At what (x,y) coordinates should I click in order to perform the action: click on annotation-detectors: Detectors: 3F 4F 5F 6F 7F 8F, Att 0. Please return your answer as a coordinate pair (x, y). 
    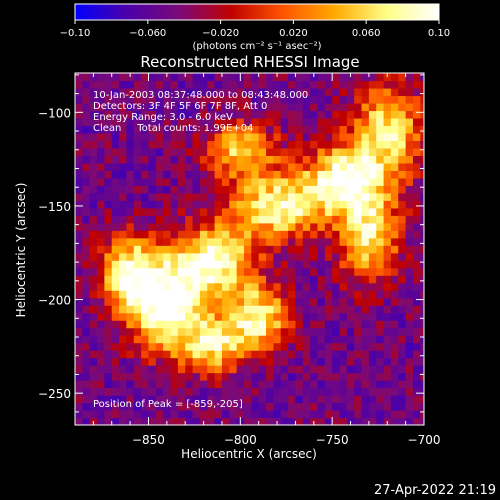
    Looking at the image, I should click on (180, 106).